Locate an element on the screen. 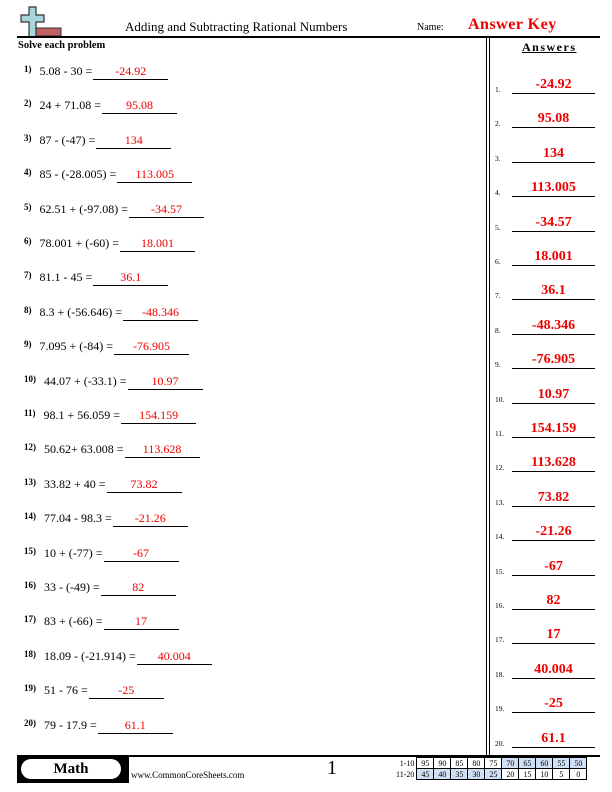  problem-expression: 5.08 - 30 = is located at coordinates (66, 71).